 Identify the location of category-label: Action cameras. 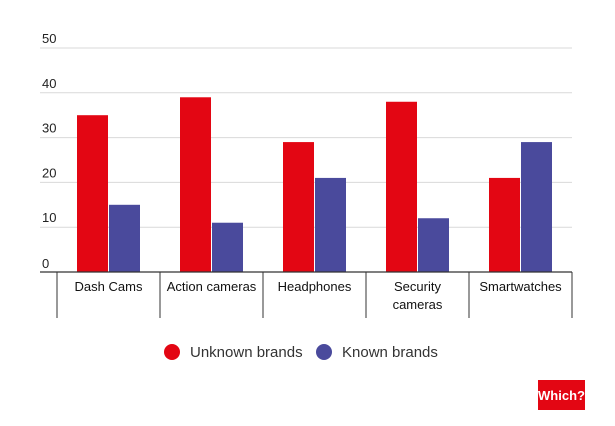
(212, 286).